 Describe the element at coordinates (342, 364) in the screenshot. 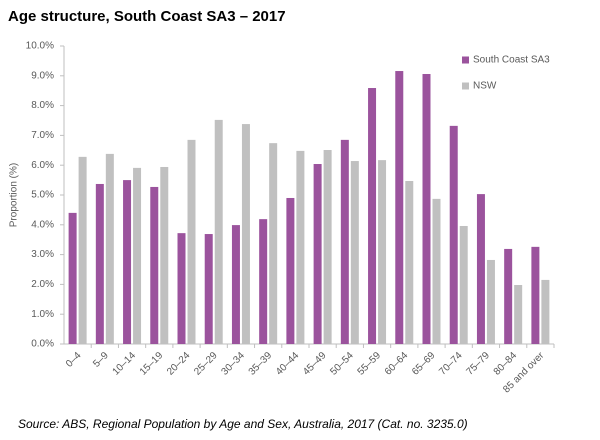

I see `x-tick-label: 50–54` at that location.